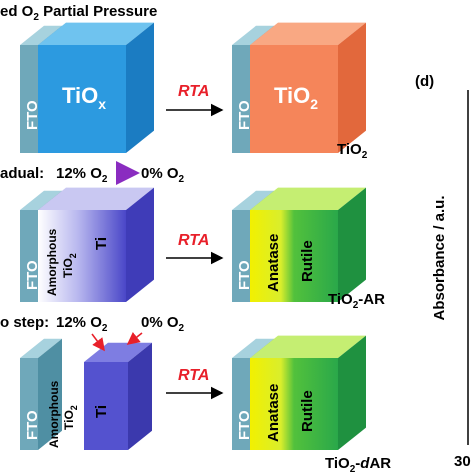 The image size is (474, 474). I want to click on sample-label: TiO2-AR, so click(356, 301).